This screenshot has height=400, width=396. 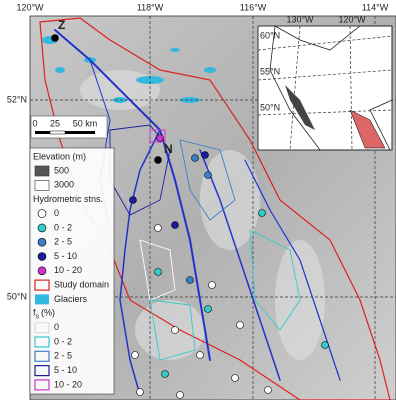 I want to click on legend-title: Elevation (m), so click(x=59, y=156).